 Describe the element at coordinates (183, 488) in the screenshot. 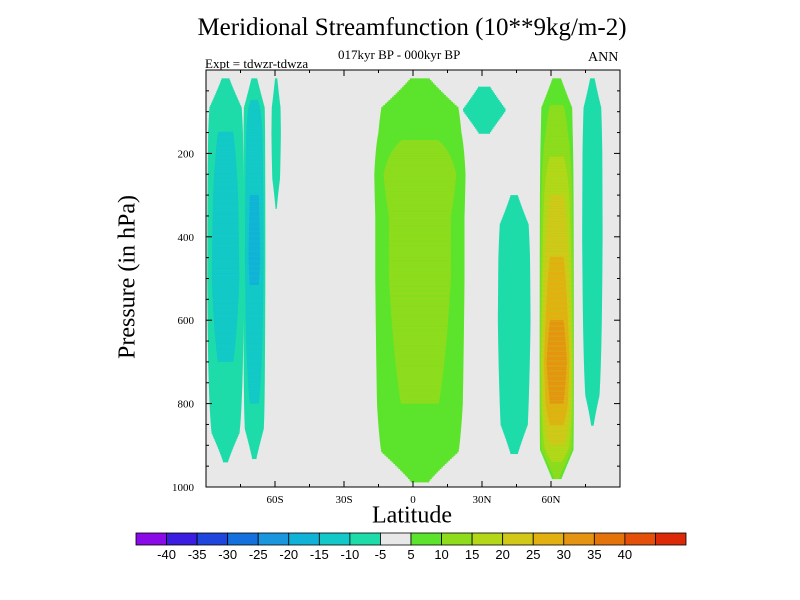

I see `y-tick-label: 1000` at that location.